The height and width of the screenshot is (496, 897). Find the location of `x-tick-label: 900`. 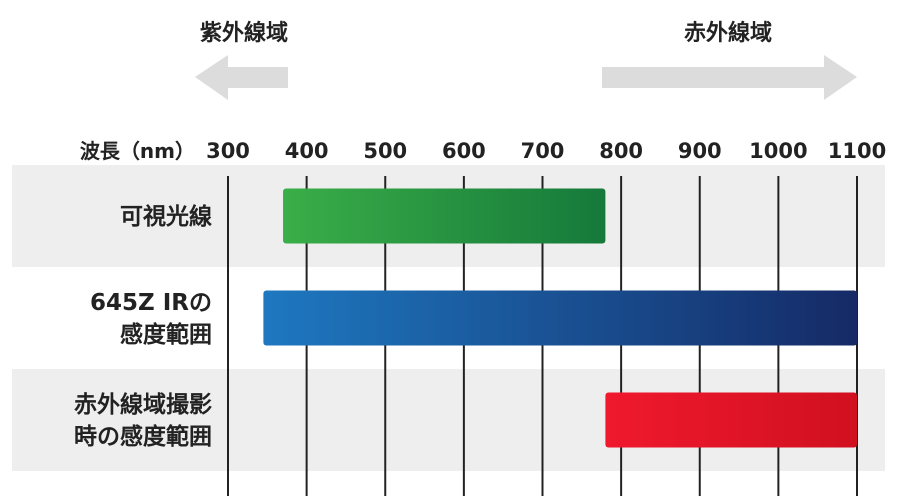

x-tick-label: 900 is located at coordinates (700, 151).